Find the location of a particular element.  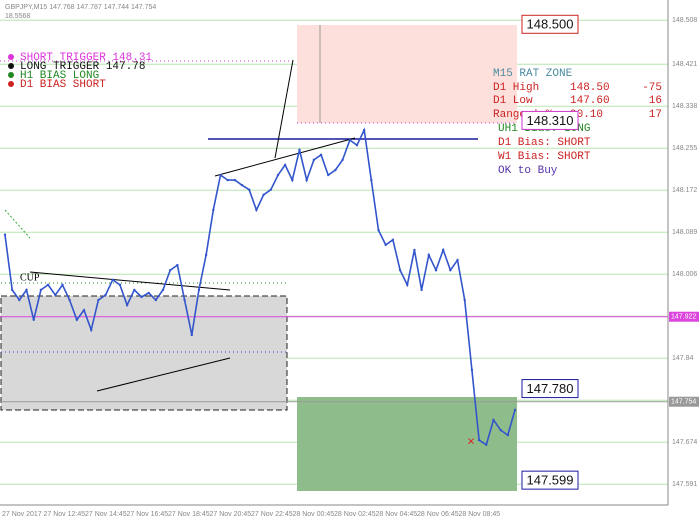

legend-dot is located at coordinates (11, 57).